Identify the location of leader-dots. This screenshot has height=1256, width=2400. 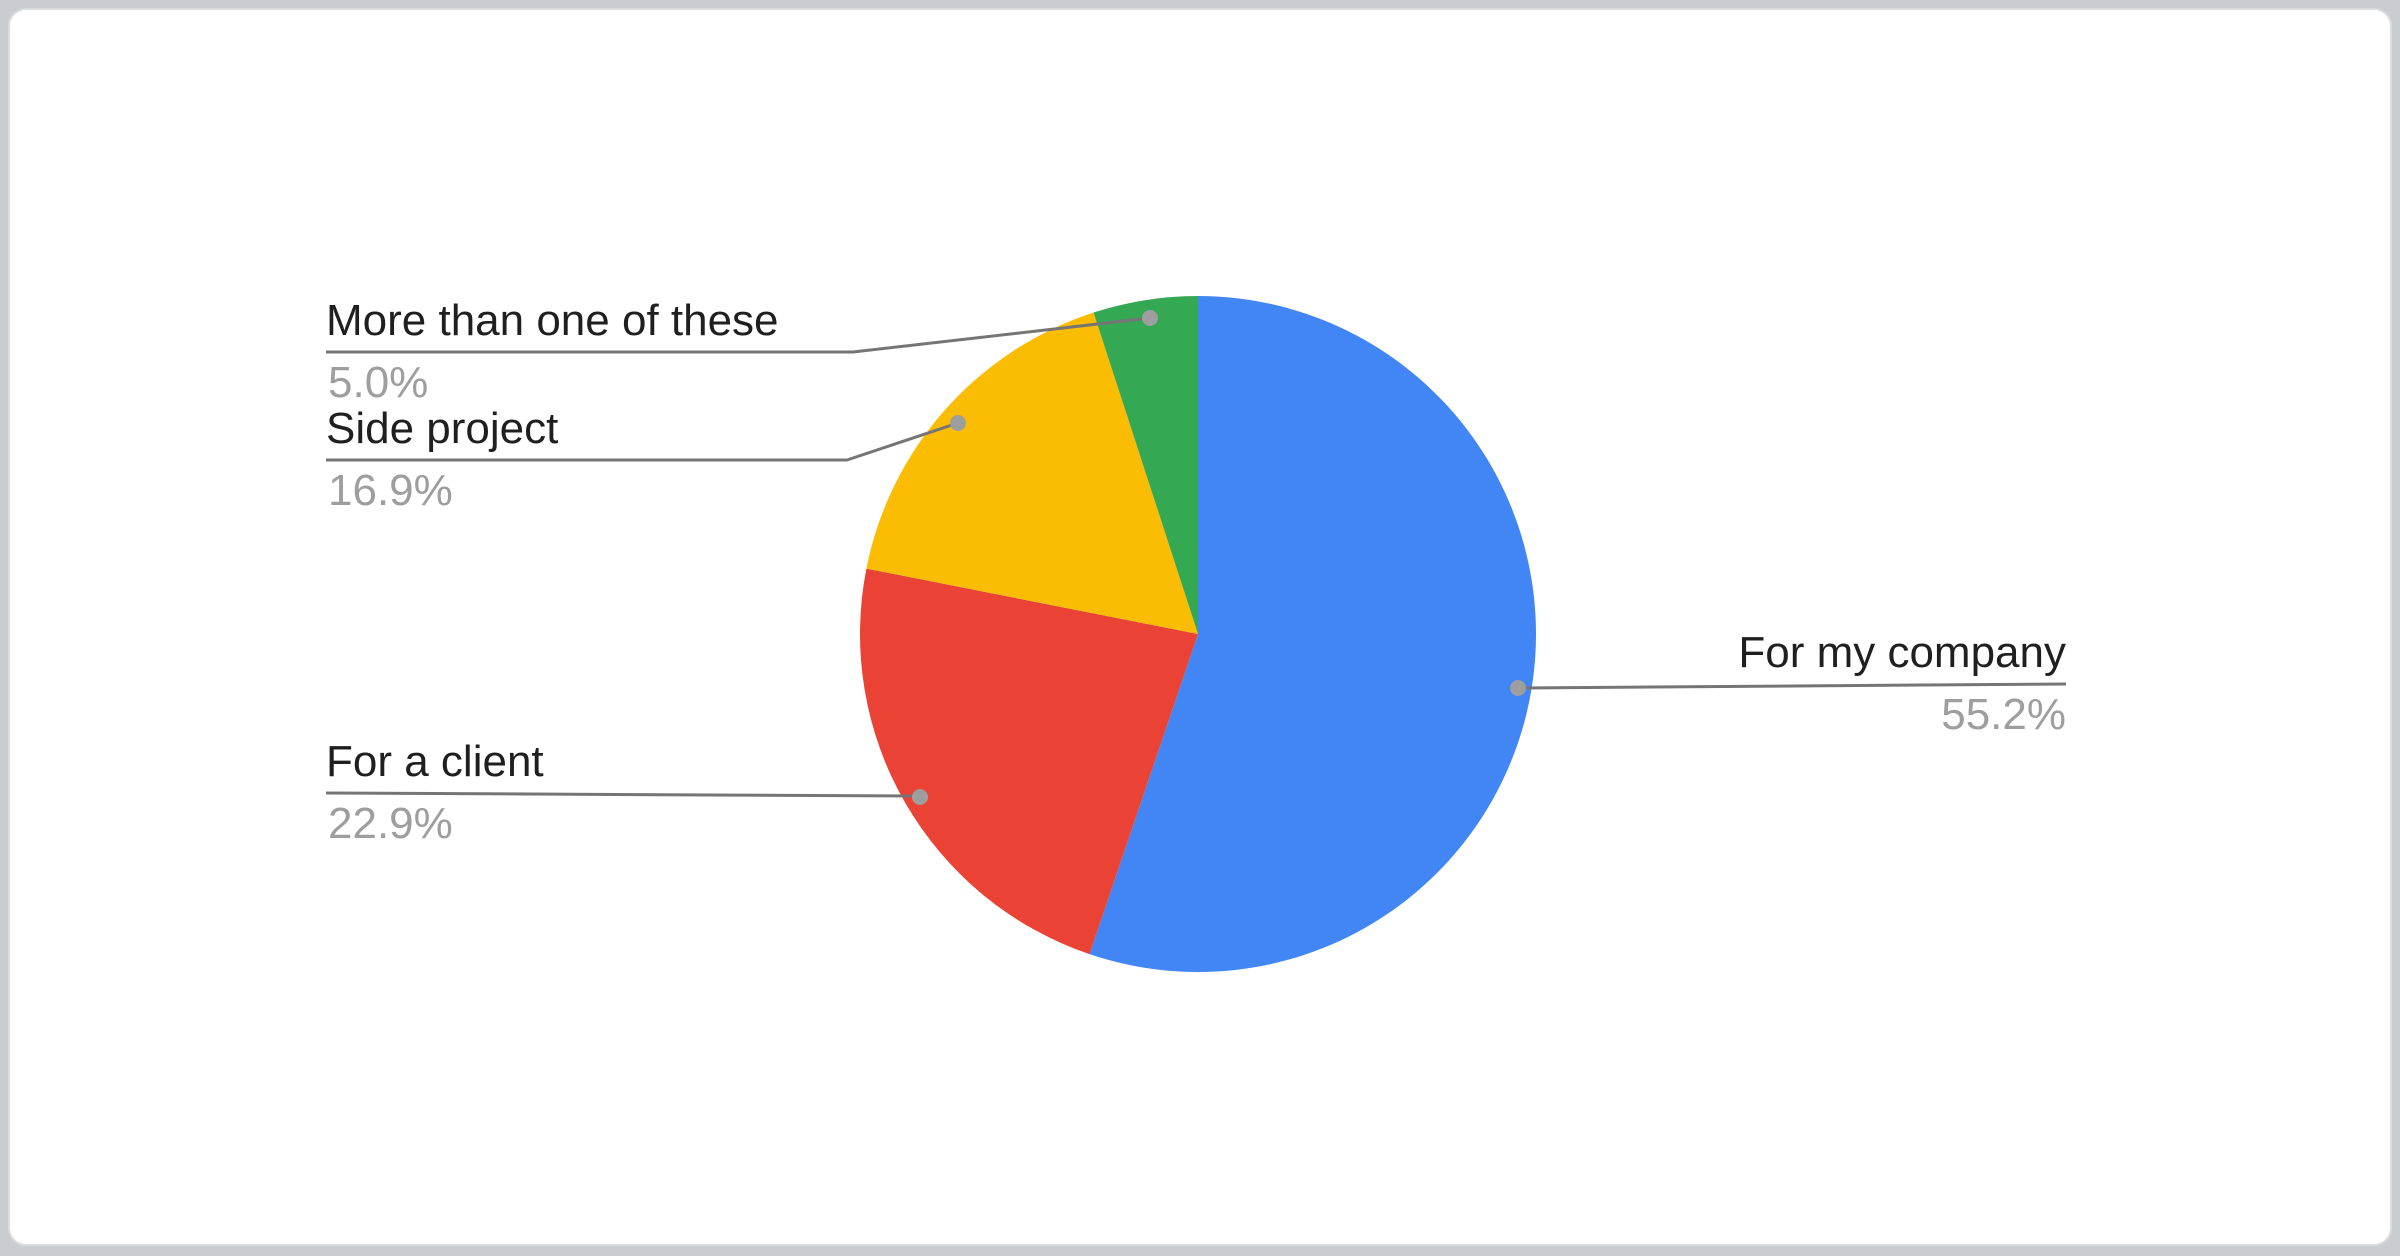
(1219, 557).